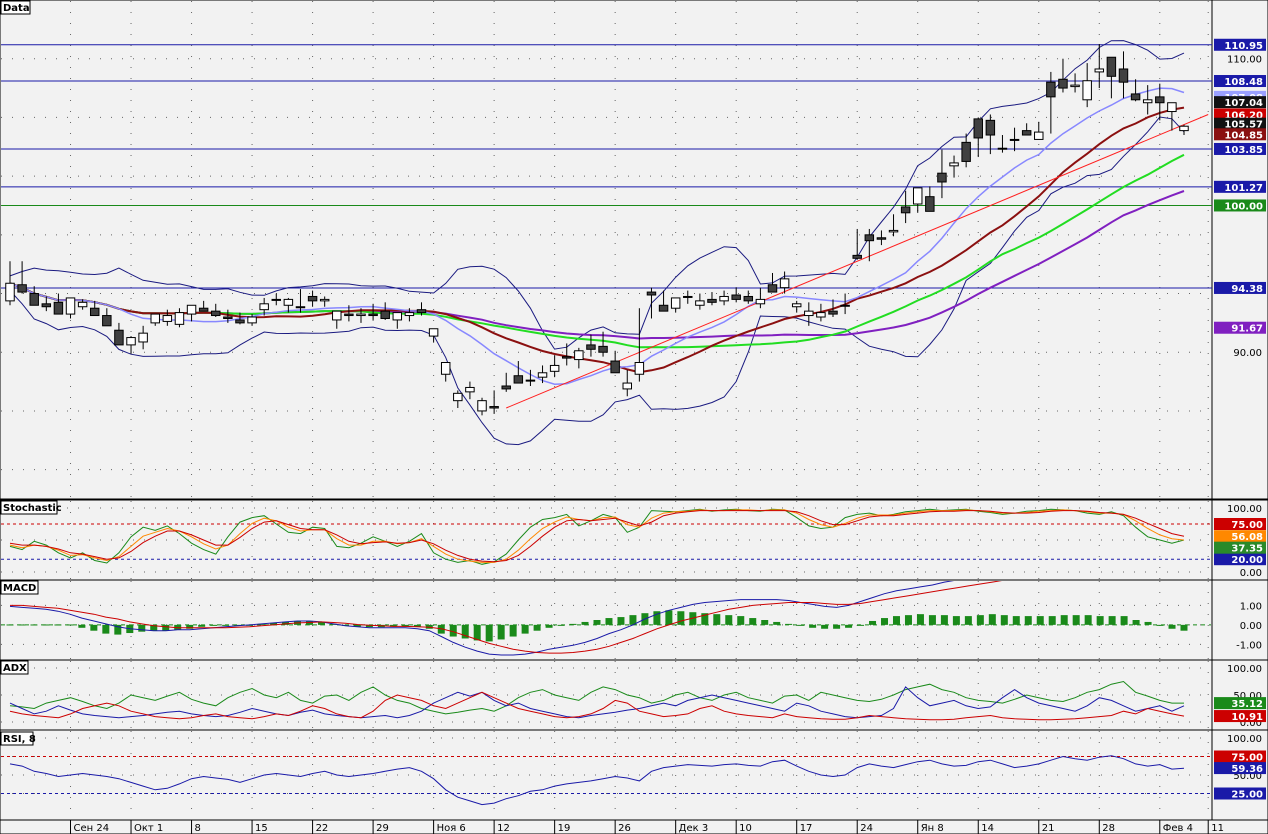  Describe the element at coordinates (1247, 289) in the screenshot. I see `level-tag-5: 94.38` at that location.